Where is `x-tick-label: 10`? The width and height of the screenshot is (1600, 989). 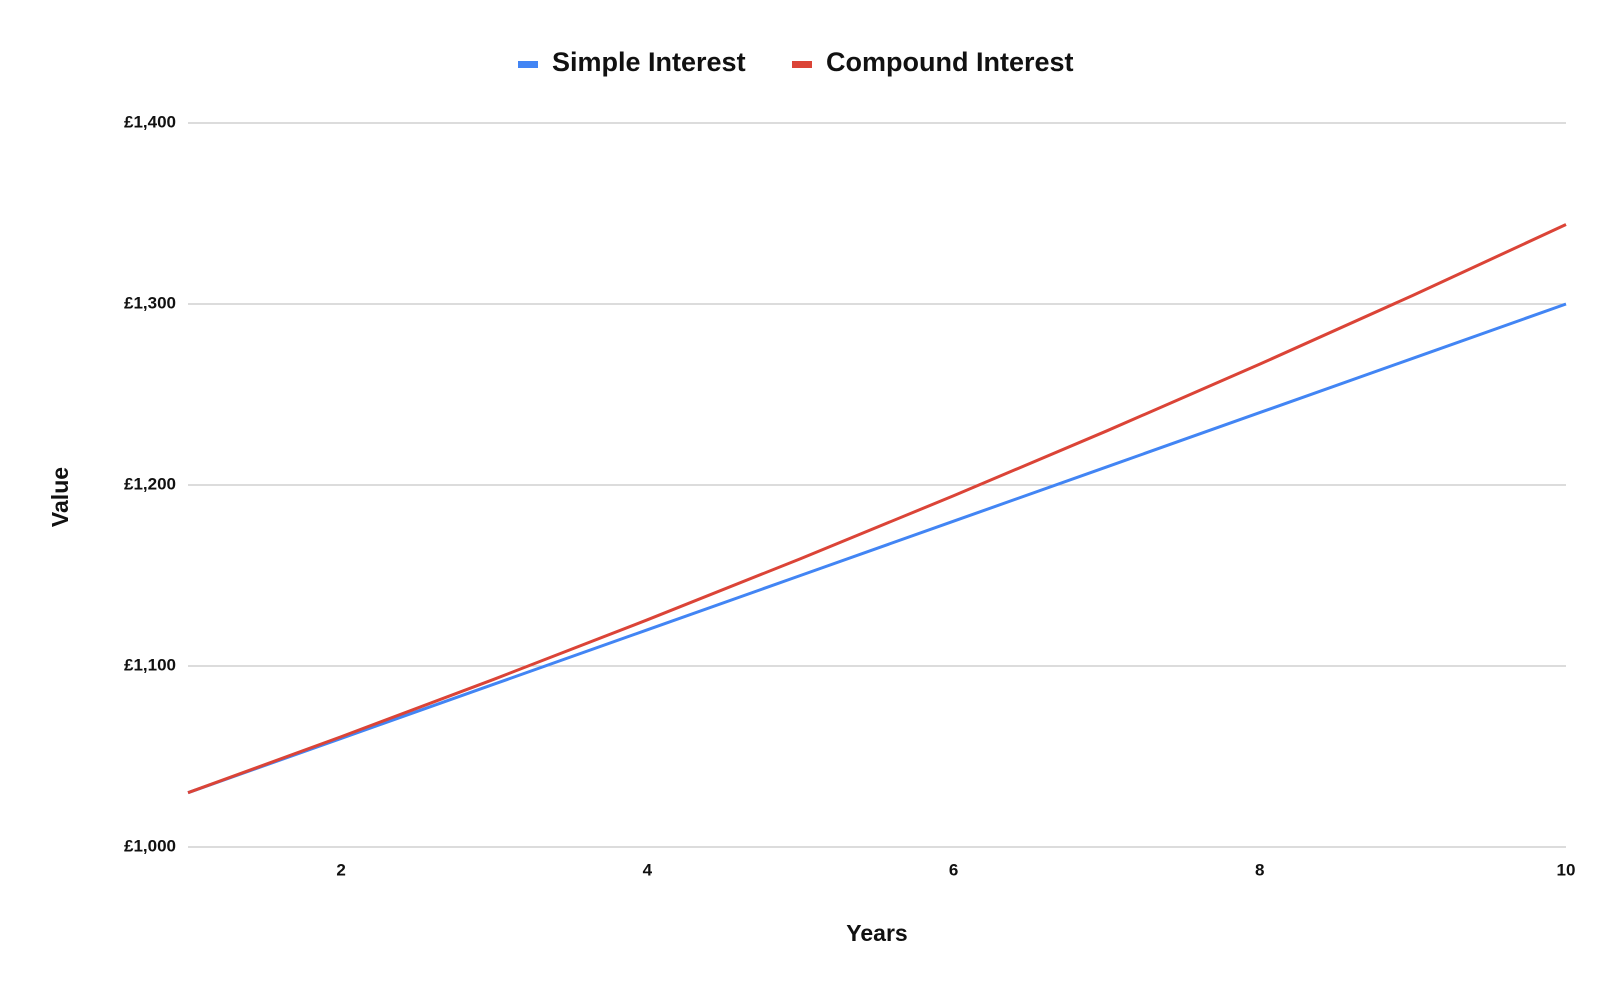
x-tick-label: 10 is located at coordinates (1566, 869).